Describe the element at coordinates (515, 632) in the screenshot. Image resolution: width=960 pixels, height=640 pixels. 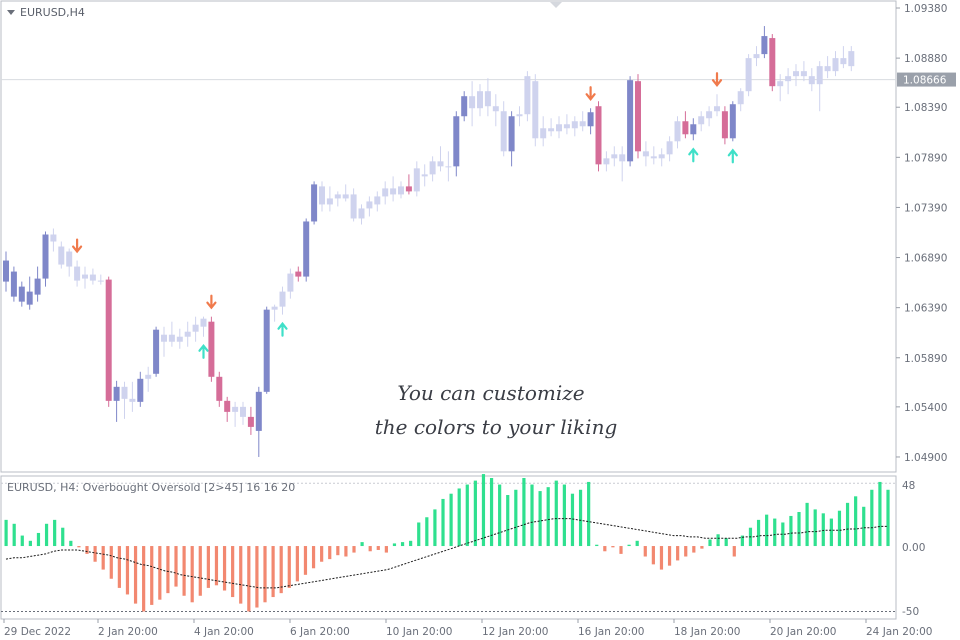
I see `x-tick-label: 12 Jan 20:00` at that location.